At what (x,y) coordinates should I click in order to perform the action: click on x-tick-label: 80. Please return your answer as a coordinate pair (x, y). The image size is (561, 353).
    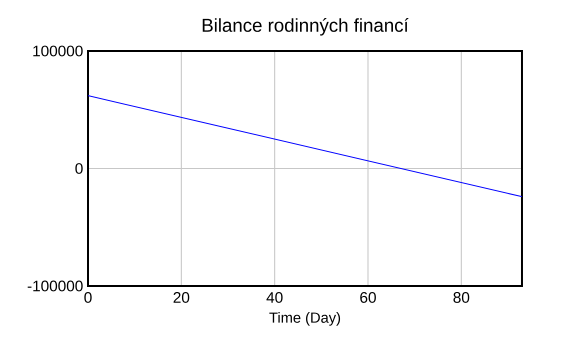
    Looking at the image, I should click on (461, 297).